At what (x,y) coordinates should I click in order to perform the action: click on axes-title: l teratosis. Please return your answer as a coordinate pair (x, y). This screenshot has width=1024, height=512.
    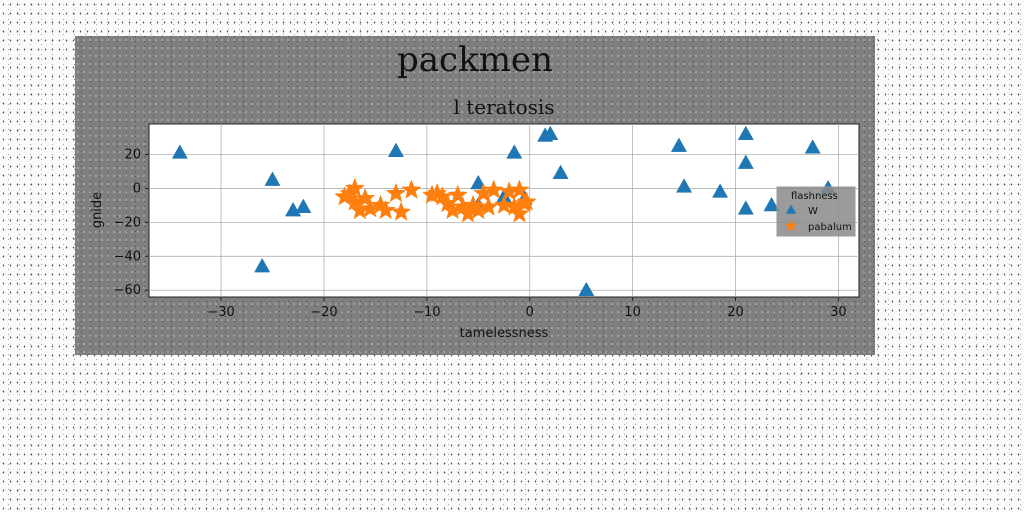
    Looking at the image, I should click on (503, 107).